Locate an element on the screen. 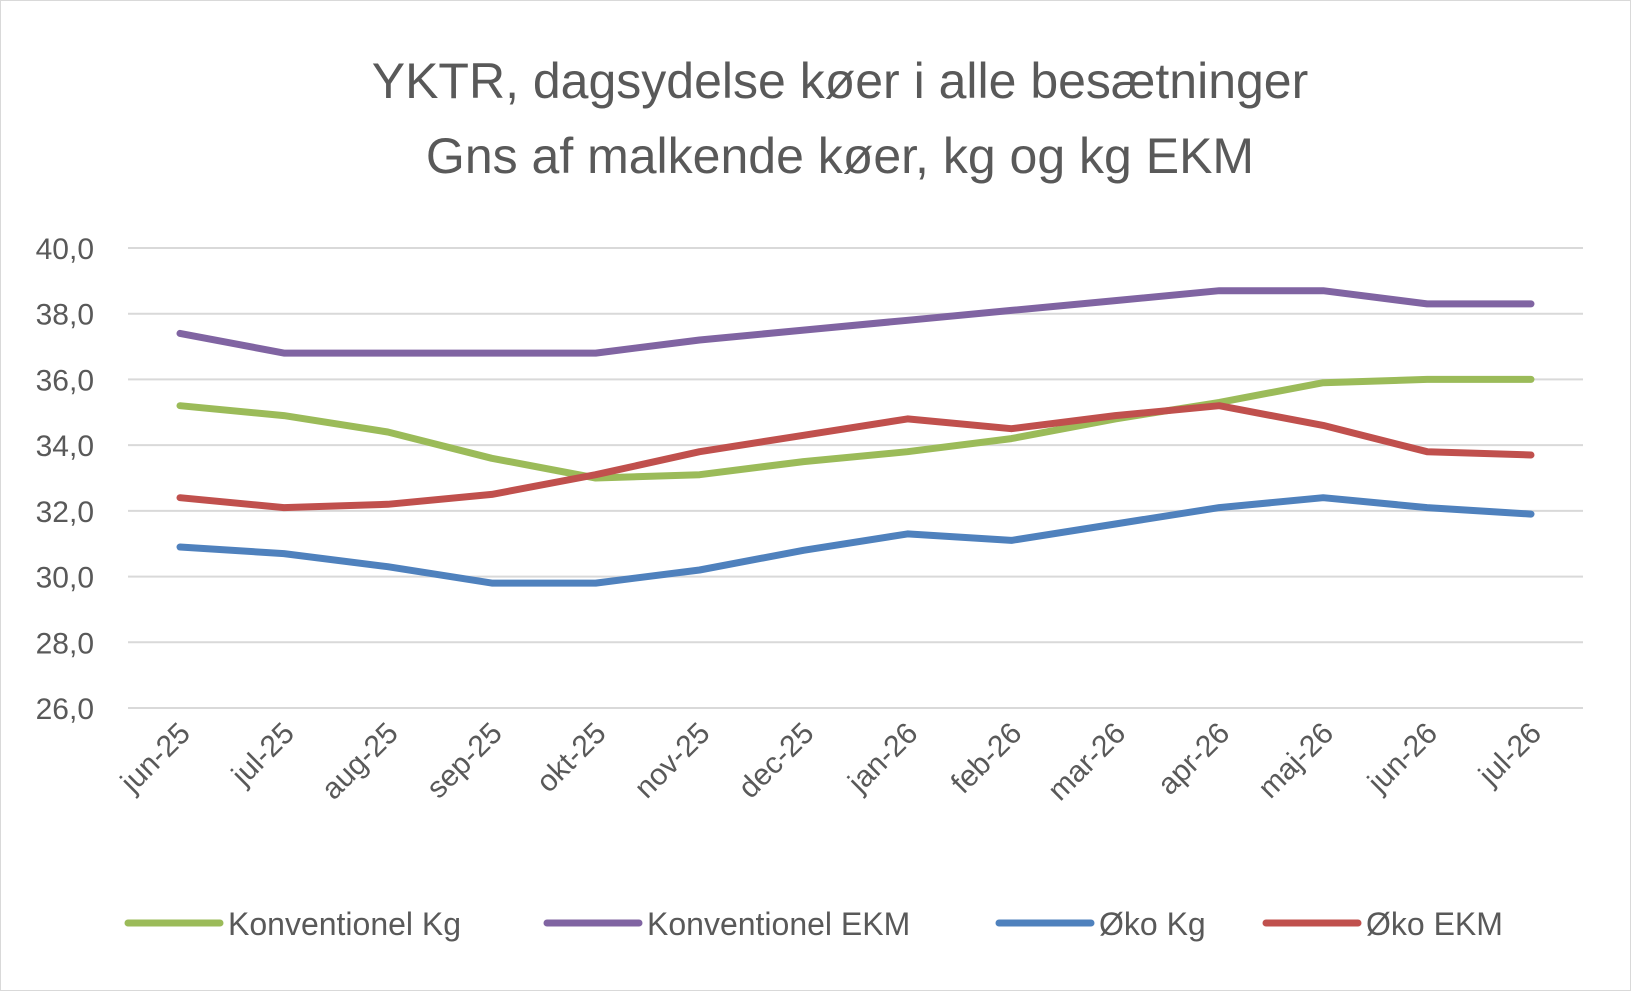 The height and width of the screenshot is (993, 1633). legend-label-oko-ekm: Øko EKM is located at coordinates (1434, 924).